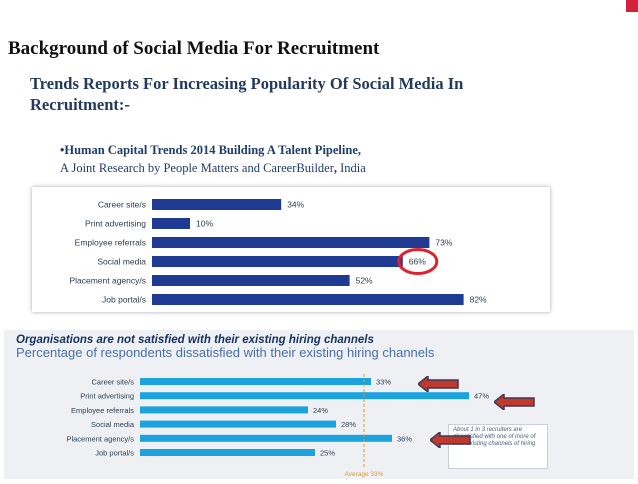  I want to click on value-label: 25%, so click(327, 453).